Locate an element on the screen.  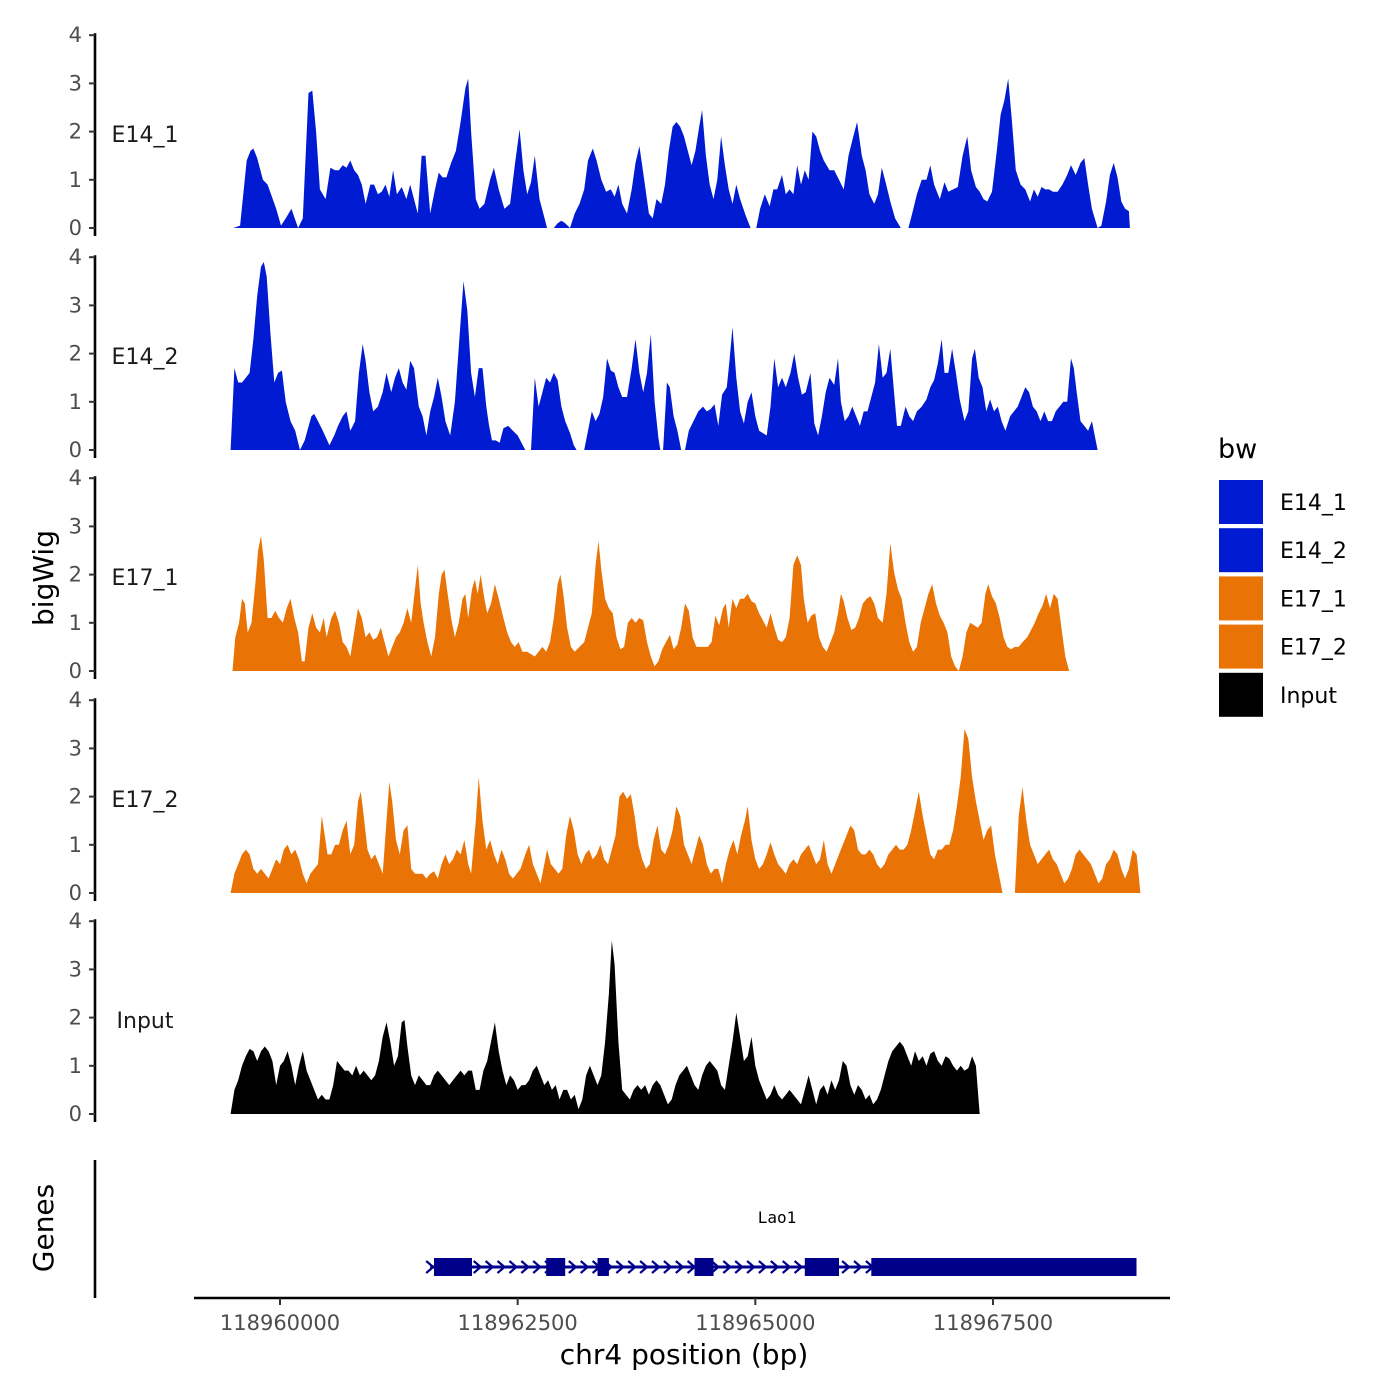
y-axis-title: bigWig is located at coordinates (43, 578).